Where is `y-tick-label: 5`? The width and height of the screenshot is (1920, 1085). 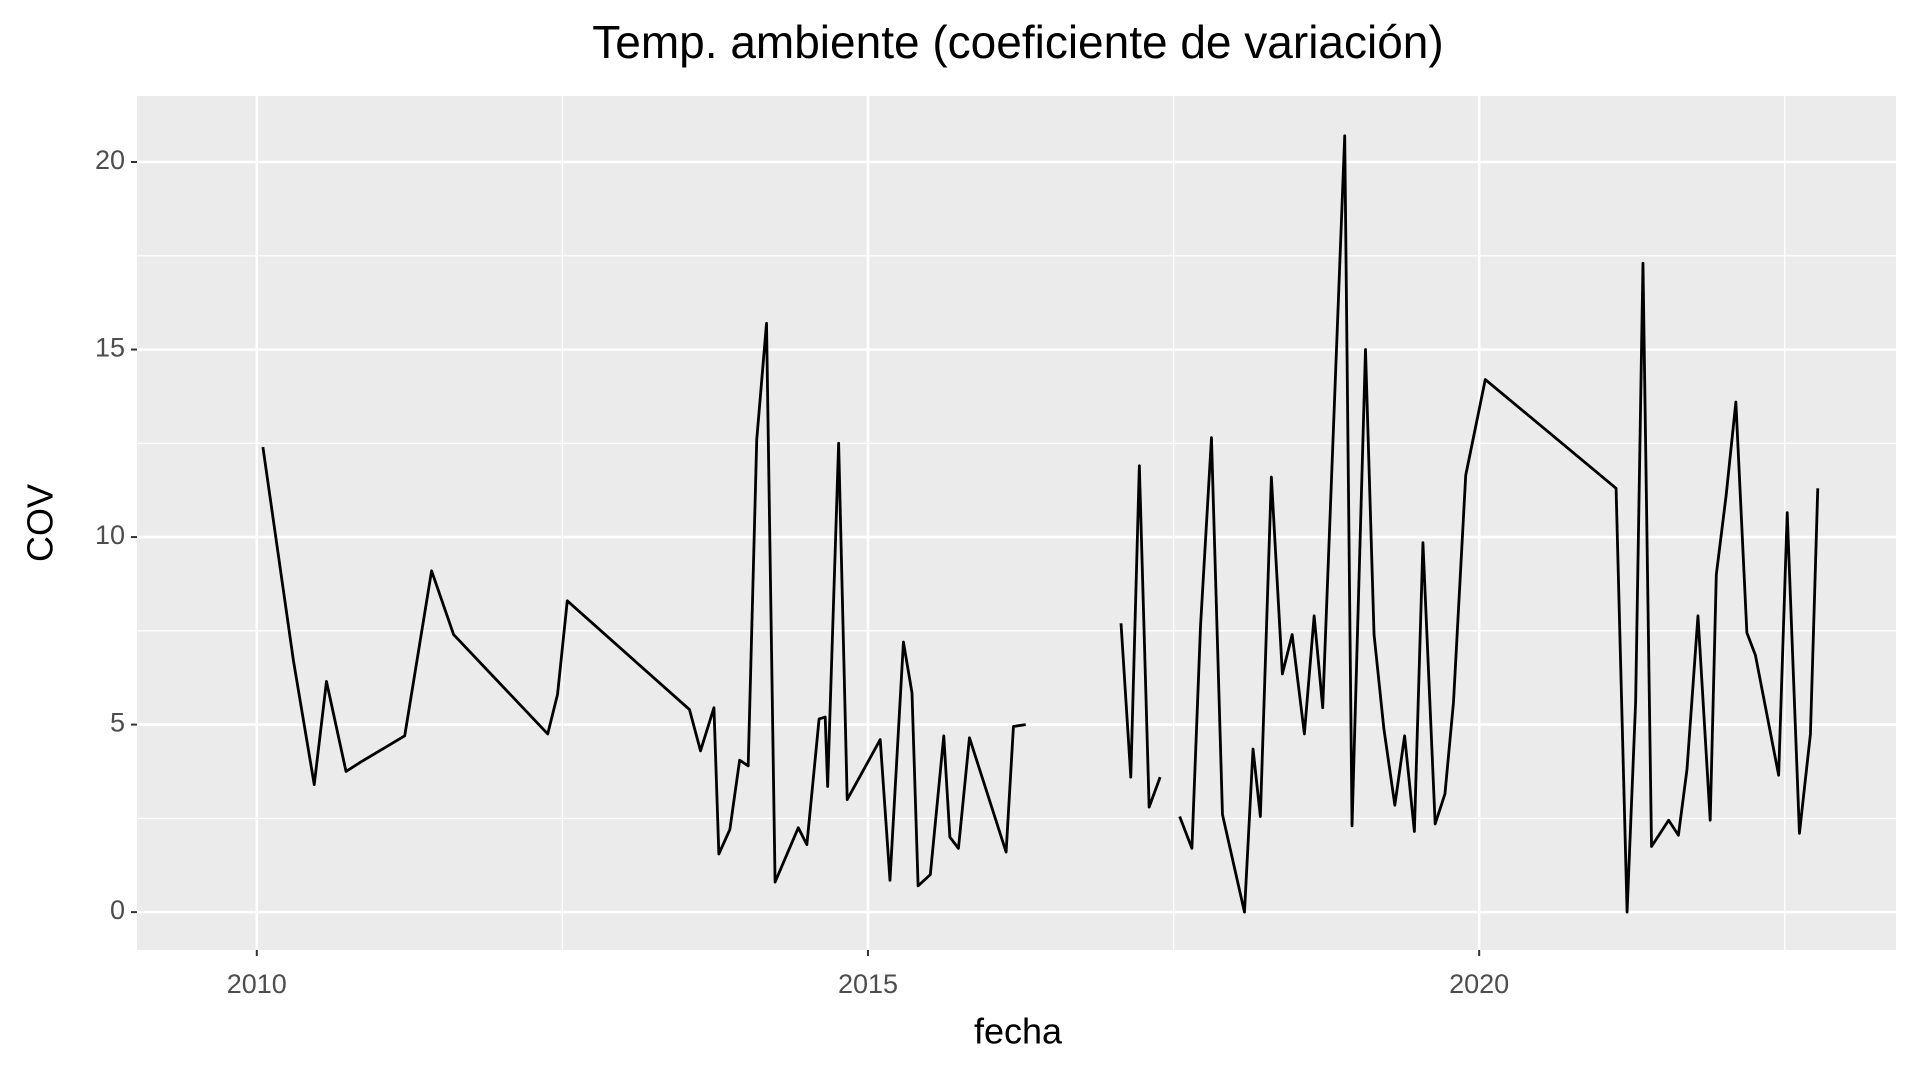
y-tick-label: 5 is located at coordinates (117, 723).